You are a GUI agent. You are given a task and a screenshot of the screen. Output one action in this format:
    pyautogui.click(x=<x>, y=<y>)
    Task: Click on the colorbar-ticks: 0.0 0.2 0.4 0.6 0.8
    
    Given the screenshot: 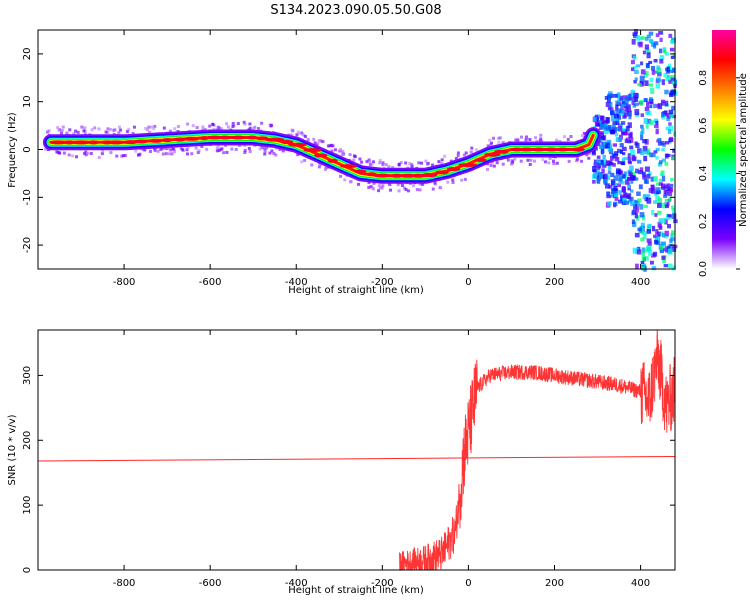 What is the action you would take?
    pyautogui.click(x=719, y=173)
    